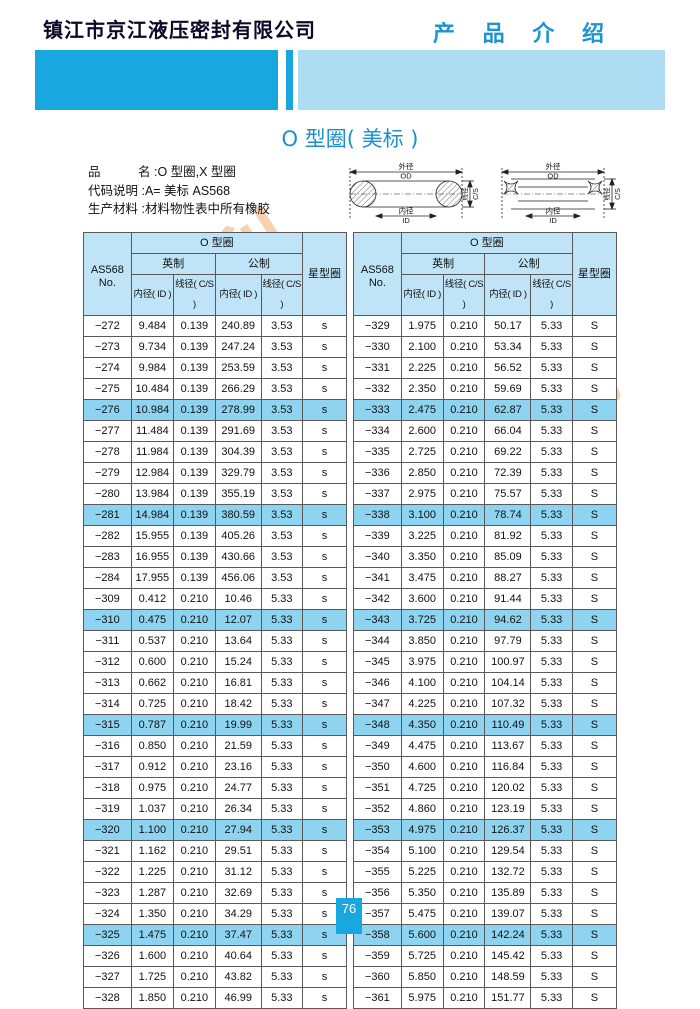  What do you see at coordinates (238, 998) in the screenshot?
I see `cell-metric-id: 46.99` at bounding box center [238, 998].